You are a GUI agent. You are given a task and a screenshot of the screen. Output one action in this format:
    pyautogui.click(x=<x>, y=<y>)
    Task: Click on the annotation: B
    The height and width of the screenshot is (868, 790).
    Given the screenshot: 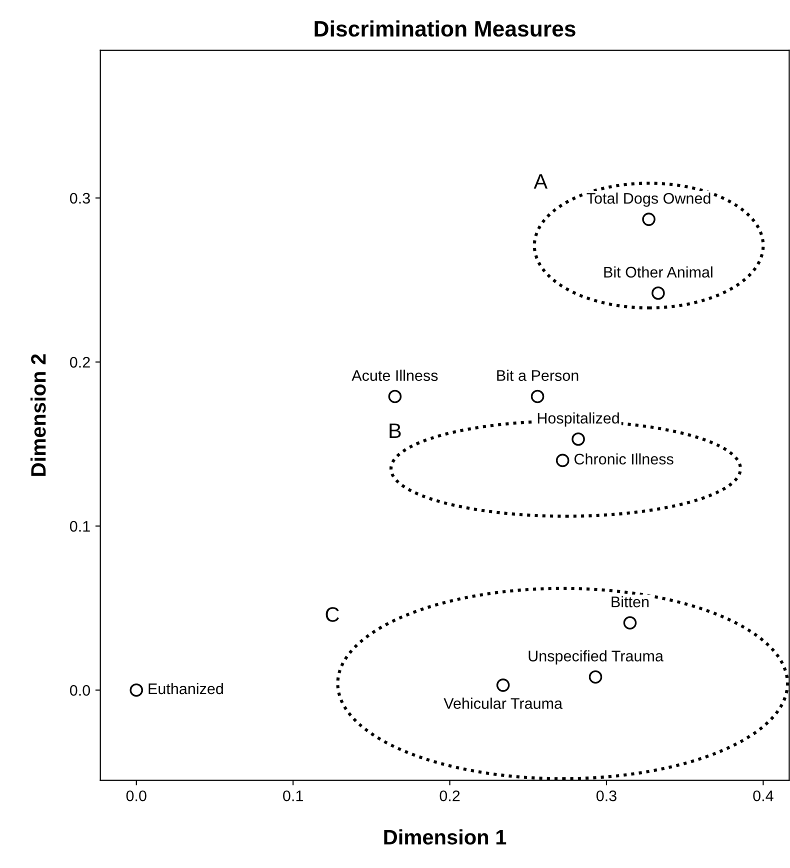 What is the action you would take?
    pyautogui.click(x=395, y=431)
    